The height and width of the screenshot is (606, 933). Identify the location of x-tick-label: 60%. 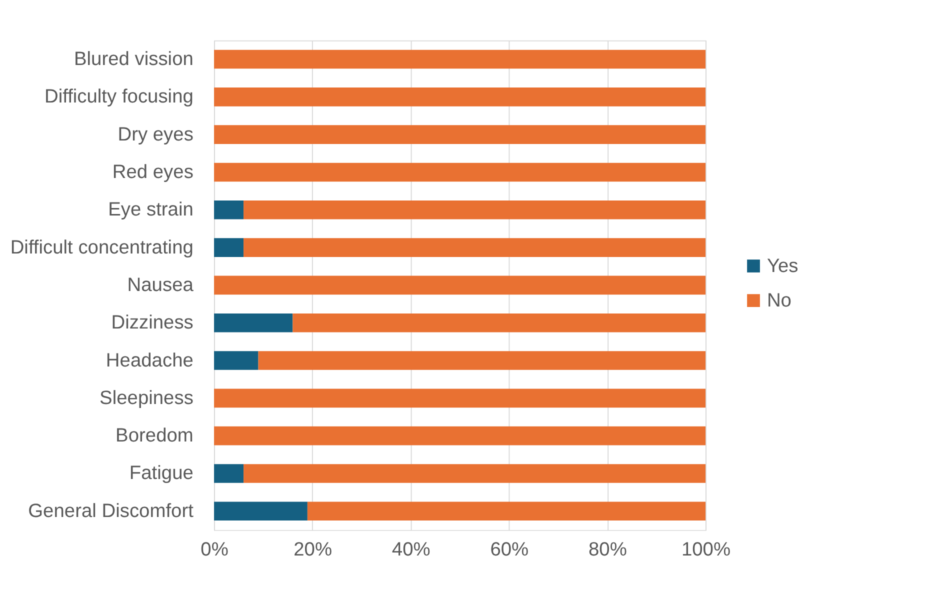
(509, 549).